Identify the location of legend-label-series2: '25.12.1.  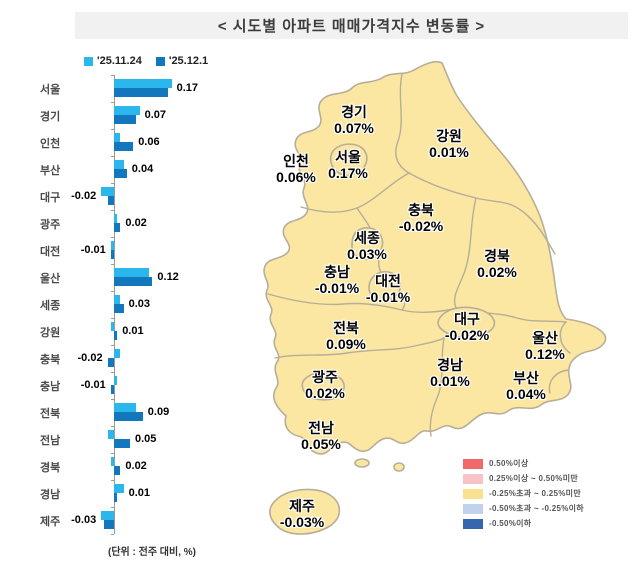
(188, 61).